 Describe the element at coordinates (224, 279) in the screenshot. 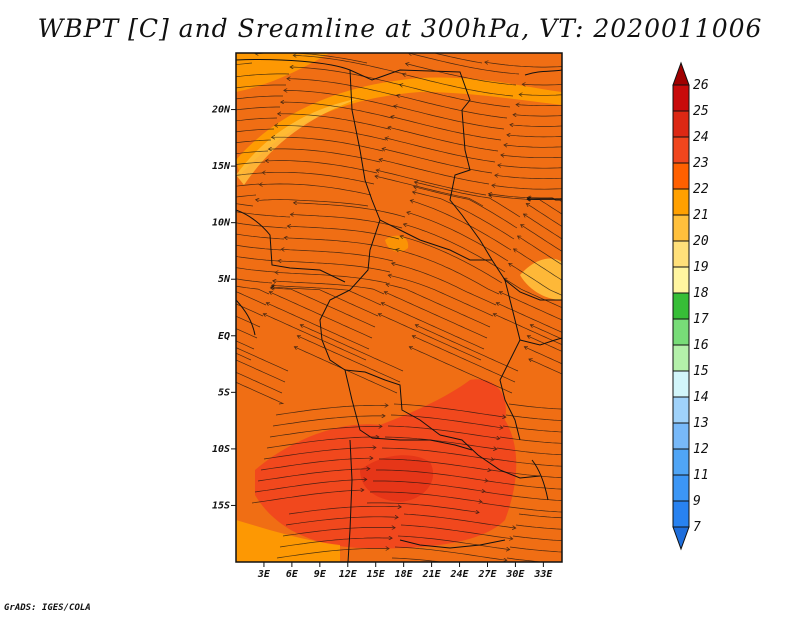

I see `lat-tick-label: 5N` at that location.